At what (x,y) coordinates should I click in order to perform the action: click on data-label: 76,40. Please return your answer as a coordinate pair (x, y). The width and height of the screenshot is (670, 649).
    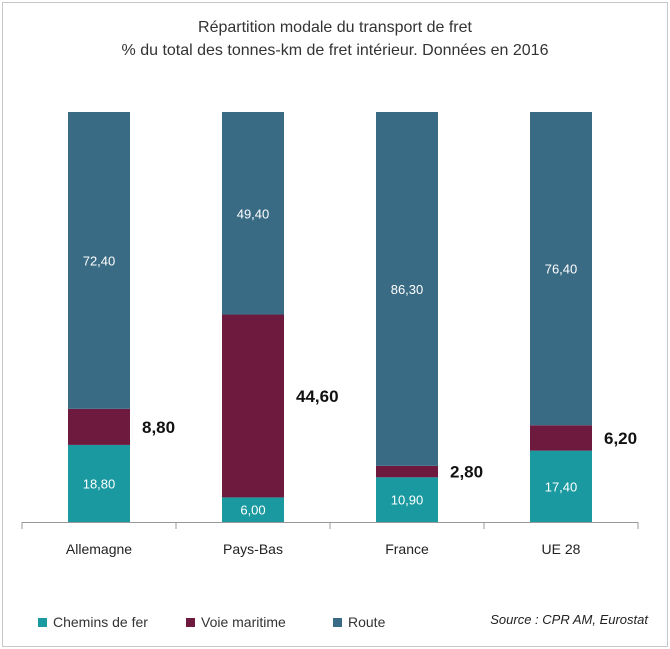
    Looking at the image, I should click on (561, 269).